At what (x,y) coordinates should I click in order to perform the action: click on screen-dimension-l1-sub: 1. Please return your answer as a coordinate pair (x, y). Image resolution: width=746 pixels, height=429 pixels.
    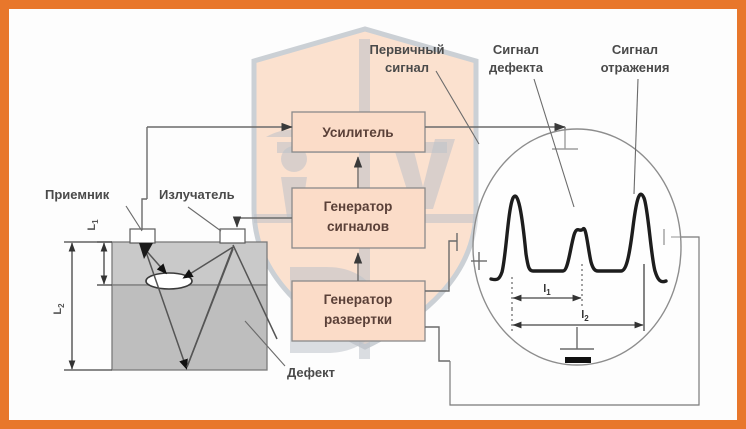
    Looking at the image, I should click on (548, 292).